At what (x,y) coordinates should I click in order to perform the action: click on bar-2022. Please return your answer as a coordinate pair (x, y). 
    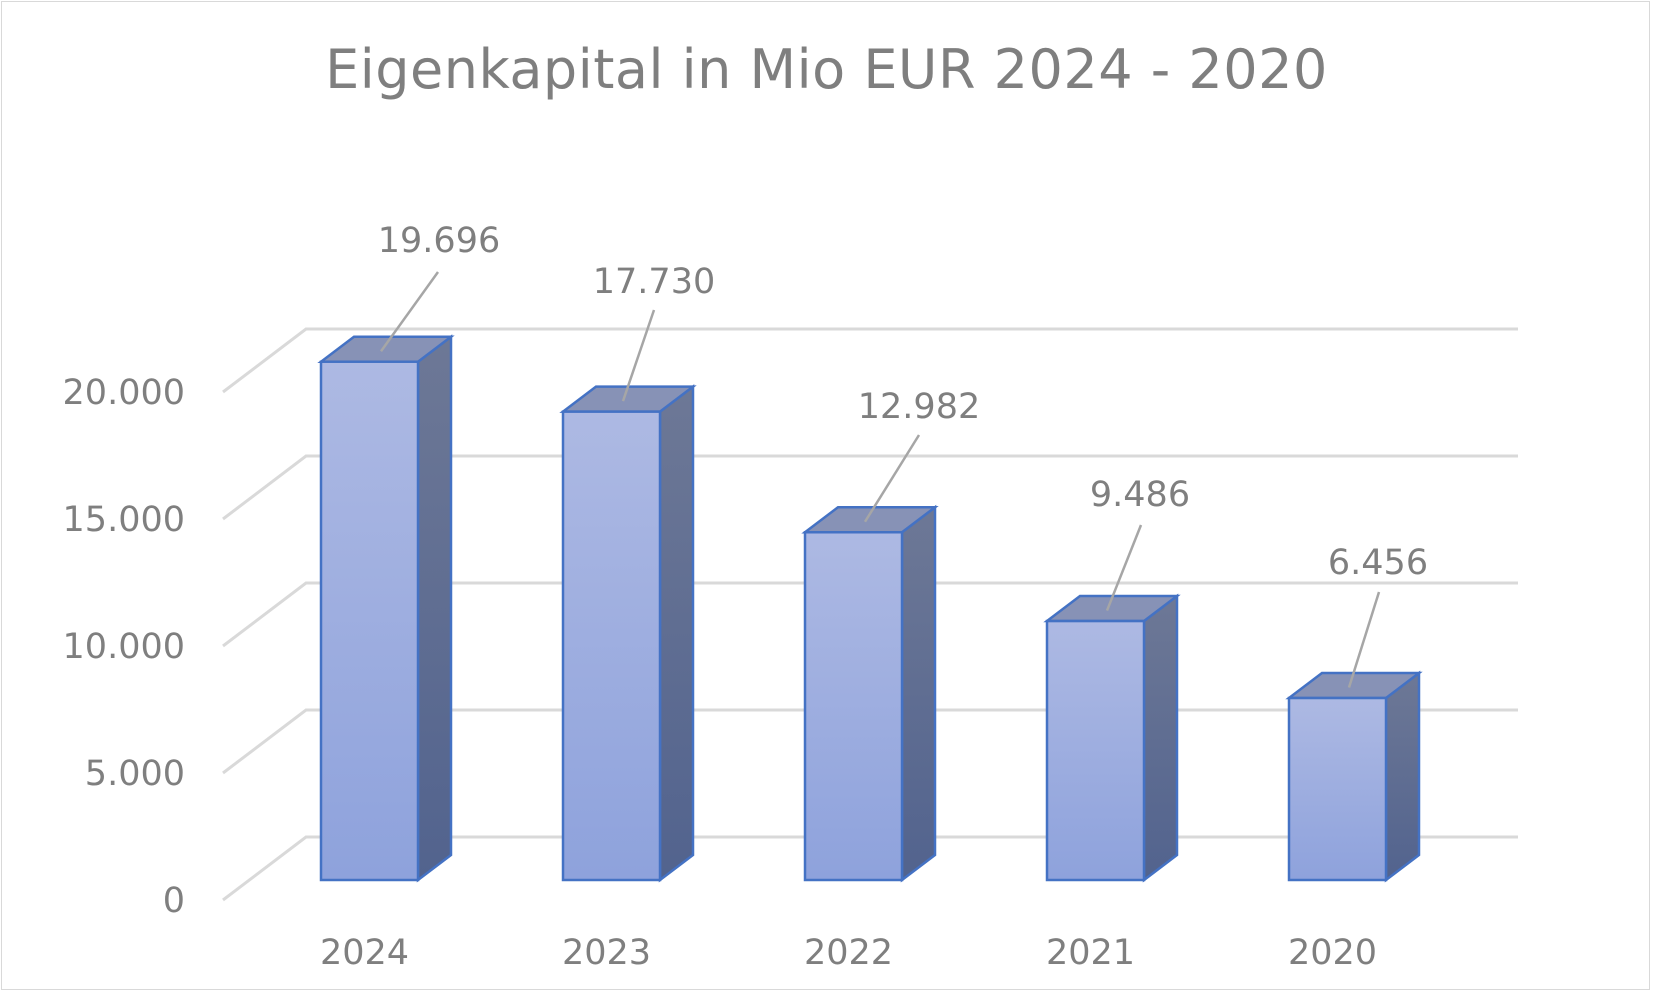
    Looking at the image, I should click on (870, 693).